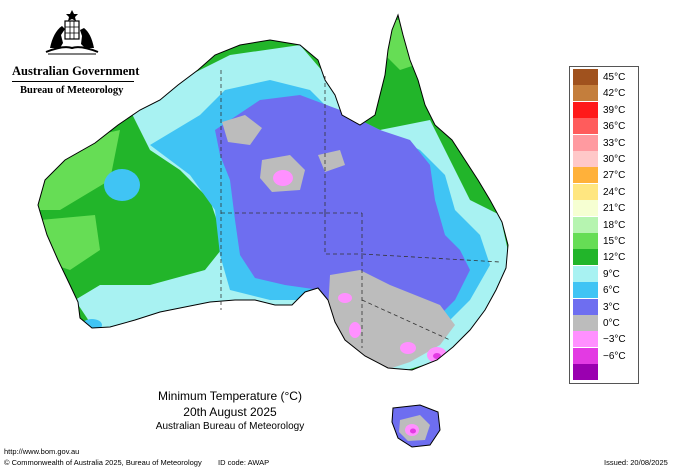 Image resolution: width=680 pixels, height=467 pixels. I want to click on legend-item: 6°C, so click(604, 290).